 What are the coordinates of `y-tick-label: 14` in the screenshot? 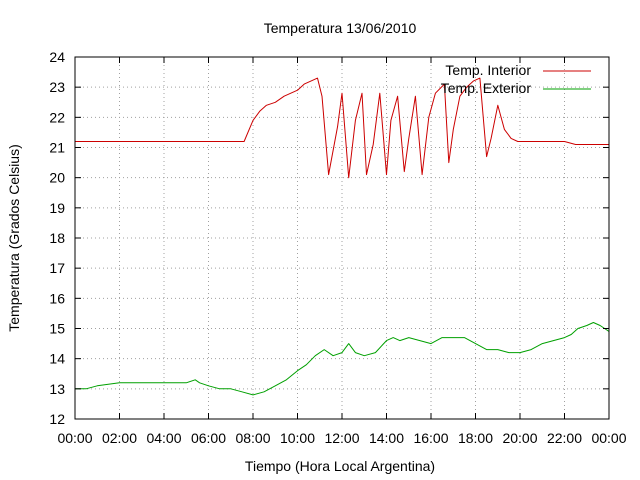 It's located at (57, 359).